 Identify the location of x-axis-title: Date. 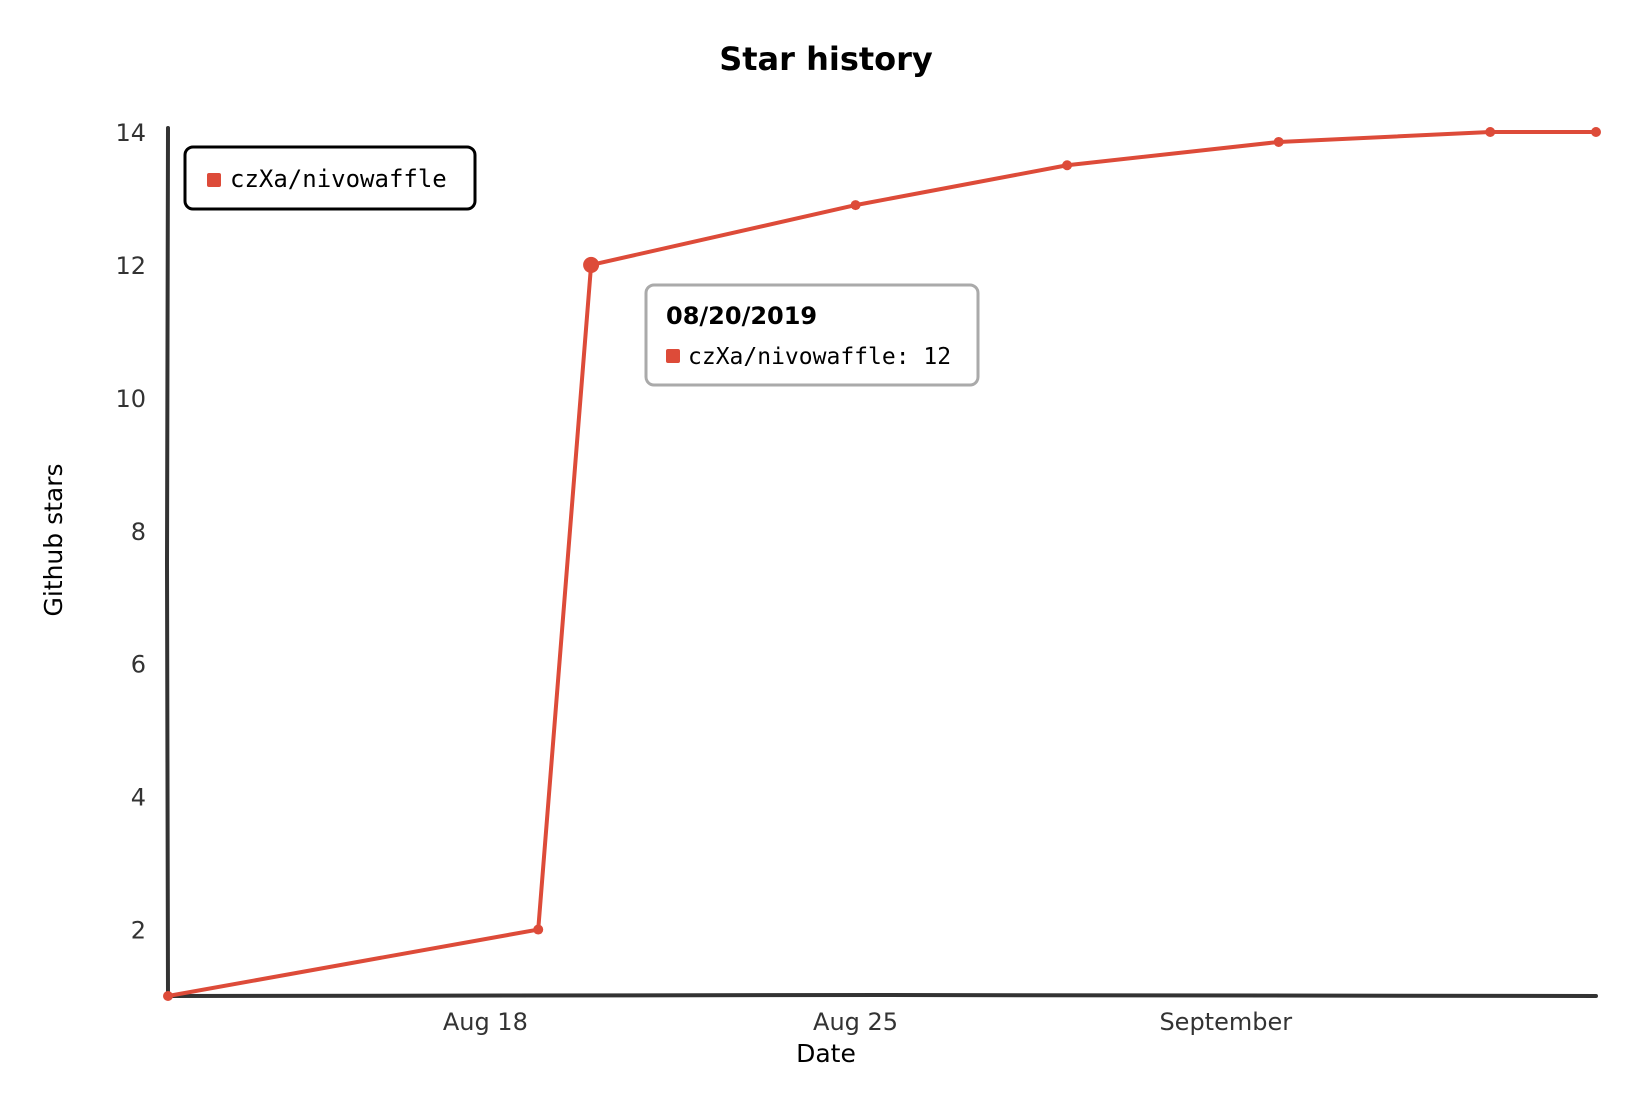
(826, 1053).